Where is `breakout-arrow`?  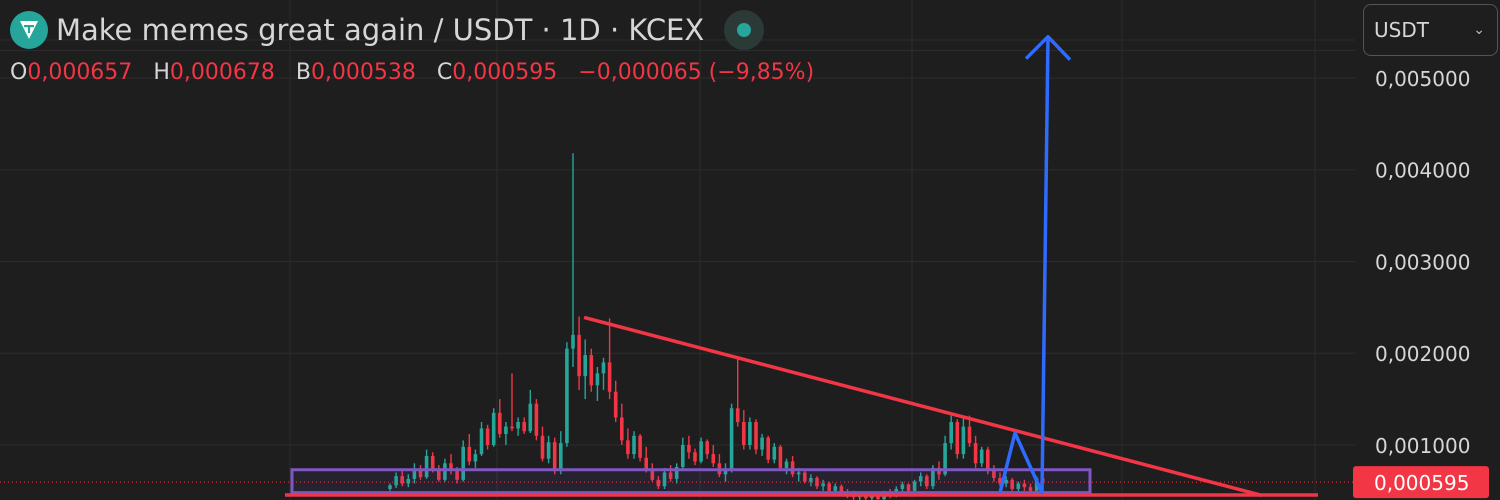
breakout-arrow is located at coordinates (1024, 265).